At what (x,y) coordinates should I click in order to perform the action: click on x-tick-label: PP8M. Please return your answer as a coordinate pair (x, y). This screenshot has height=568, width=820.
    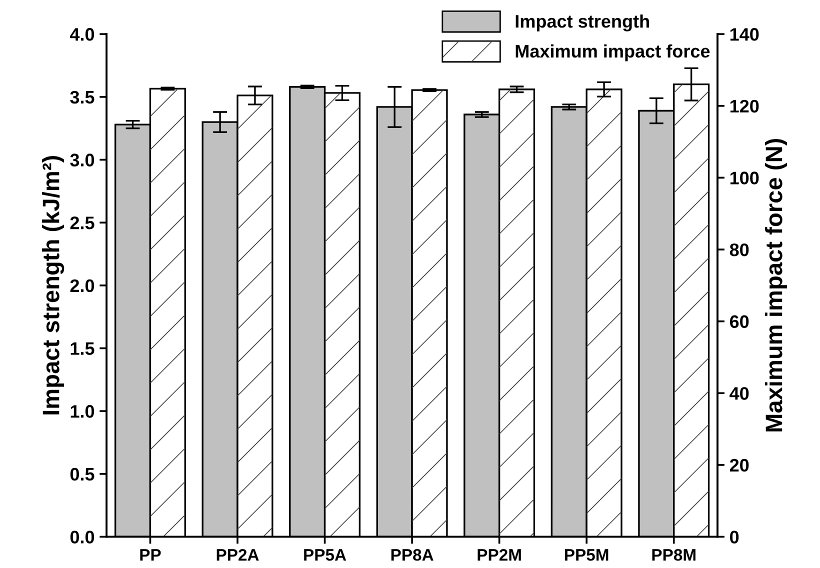
    Looking at the image, I should click on (674, 555).